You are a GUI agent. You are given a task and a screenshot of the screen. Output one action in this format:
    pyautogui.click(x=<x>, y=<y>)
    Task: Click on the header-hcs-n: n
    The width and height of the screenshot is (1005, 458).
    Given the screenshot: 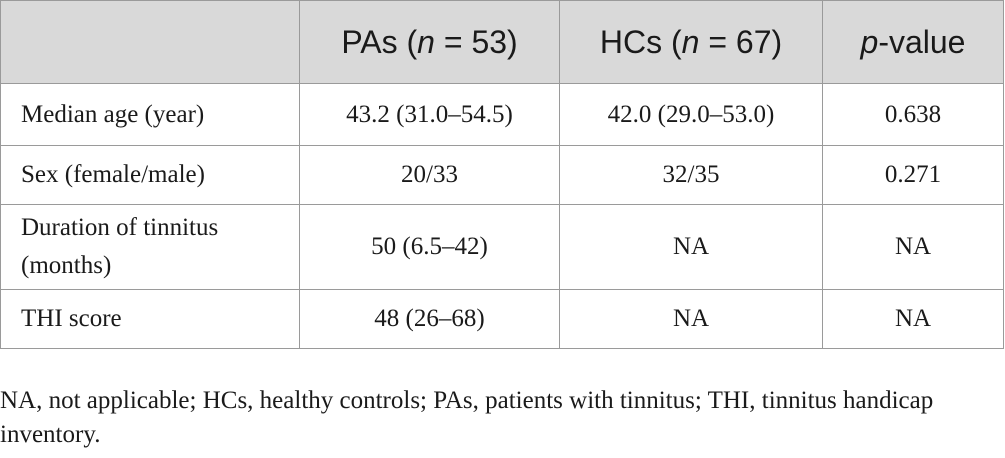 What is the action you would take?
    pyautogui.click(x=690, y=41)
    